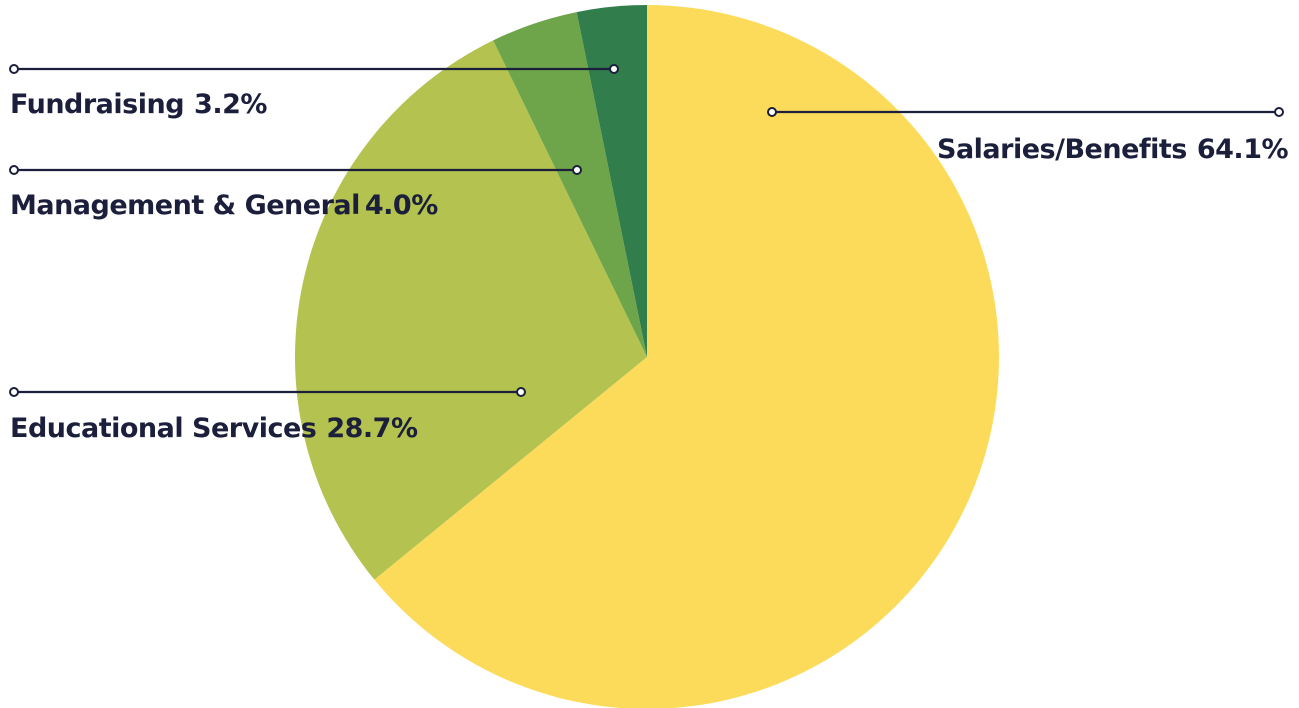 This screenshot has height=708, width=1299. I want to click on callout-dot-end-salaries-benefits, so click(1279, 112).